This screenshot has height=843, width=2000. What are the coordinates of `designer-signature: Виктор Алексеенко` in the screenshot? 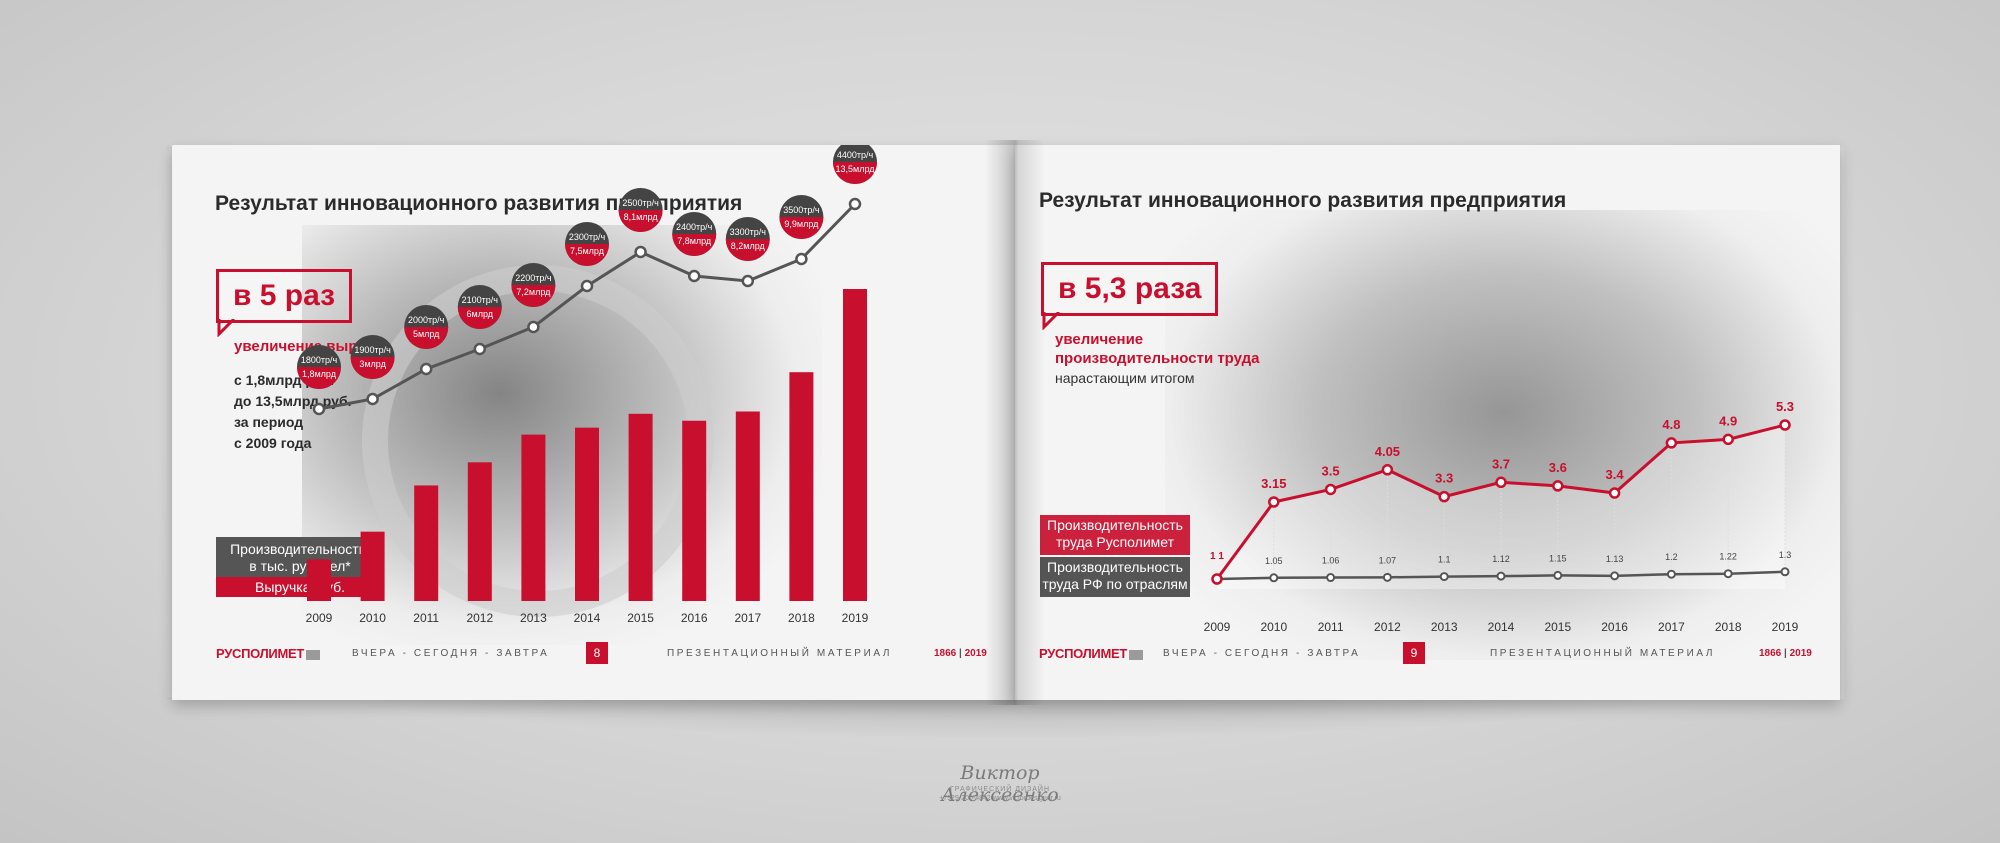 It's located at (1000, 784).